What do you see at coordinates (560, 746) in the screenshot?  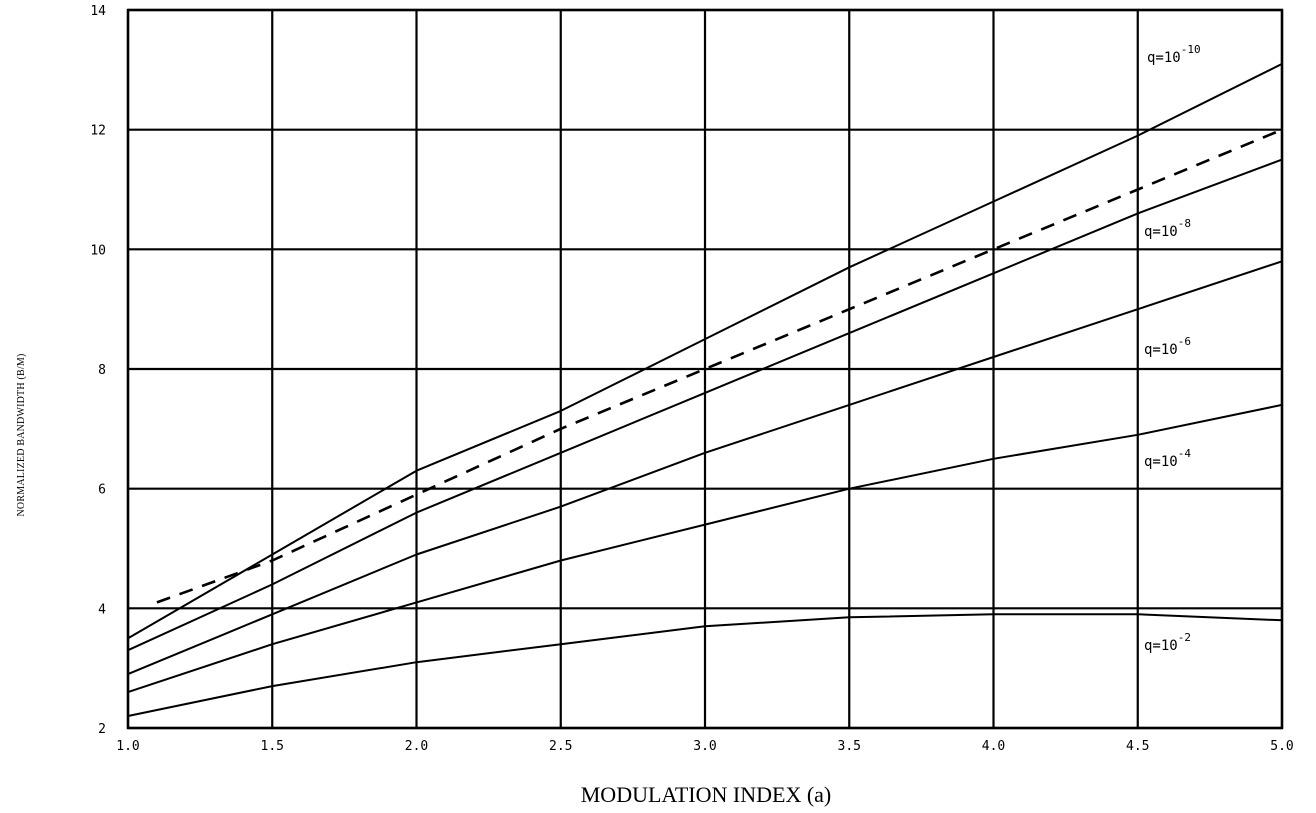 I see `x-tick-label-3: 2.5` at bounding box center [560, 746].